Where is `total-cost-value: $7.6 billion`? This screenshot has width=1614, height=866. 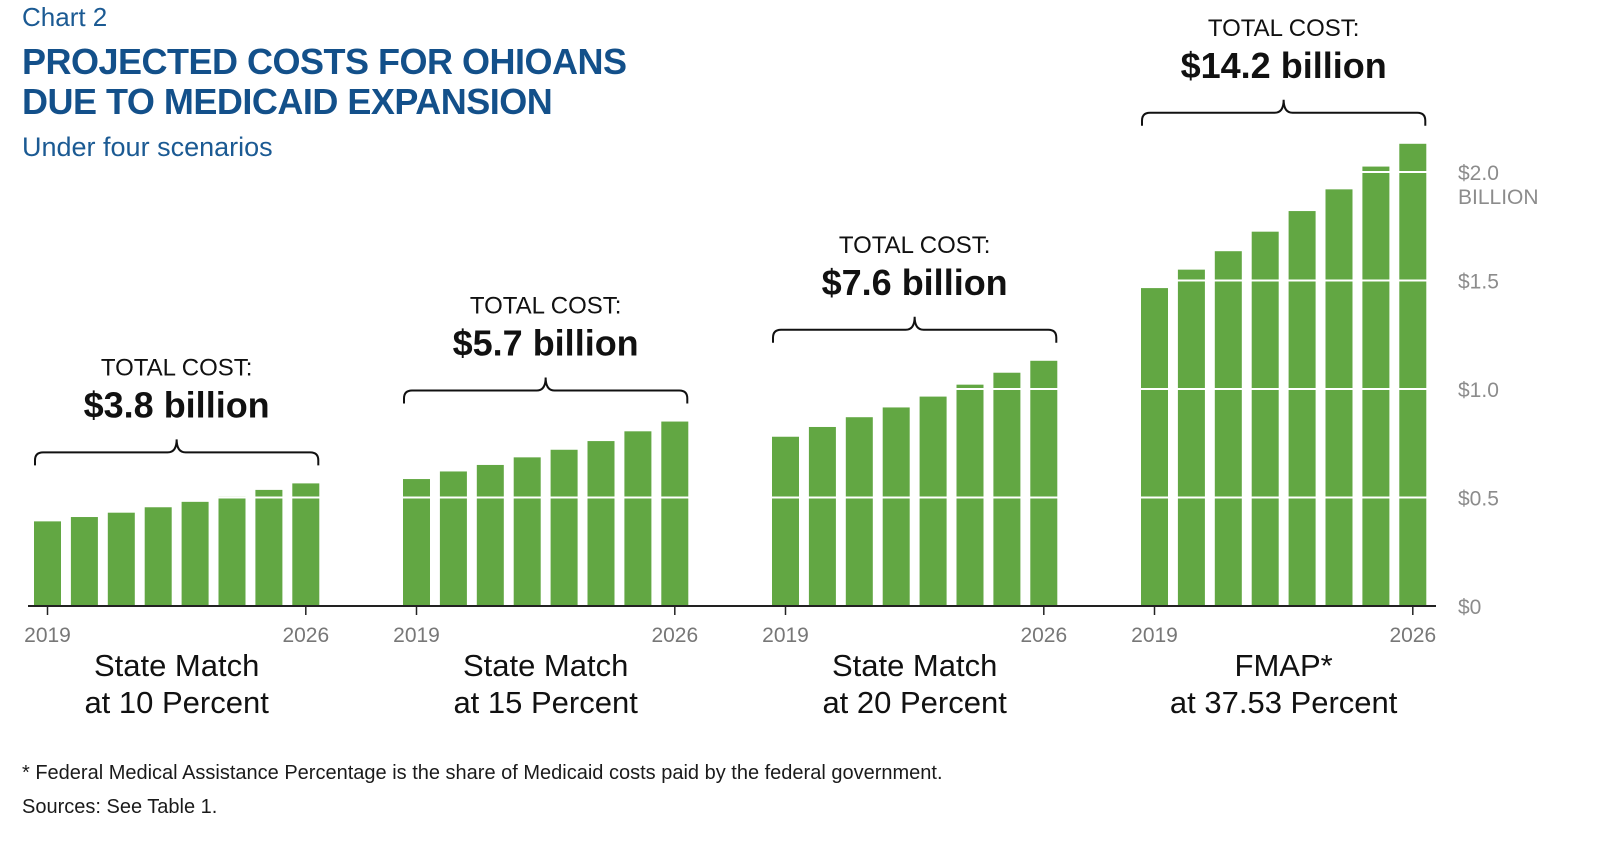 total-cost-value: $7.6 billion is located at coordinates (915, 282).